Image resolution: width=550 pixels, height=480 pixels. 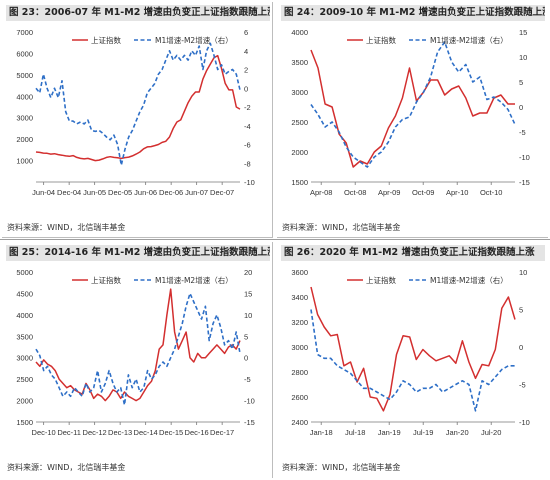 What do you see at coordinates (413, 13) in the screenshot?
I see `chart-title: 图 24：2009-10 年 M1-M2 增速由负变正上证指数跟随上涨` at bounding box center [413, 13].